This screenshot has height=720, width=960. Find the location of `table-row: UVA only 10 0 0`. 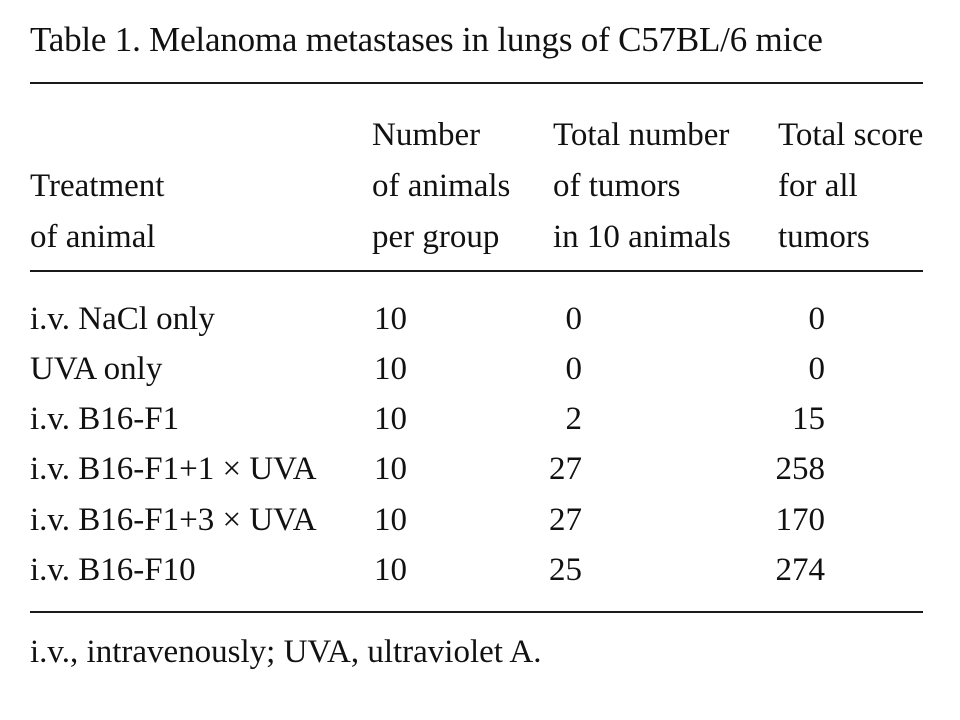

table-row: UVA only 10 0 0 is located at coordinates (480, 369).